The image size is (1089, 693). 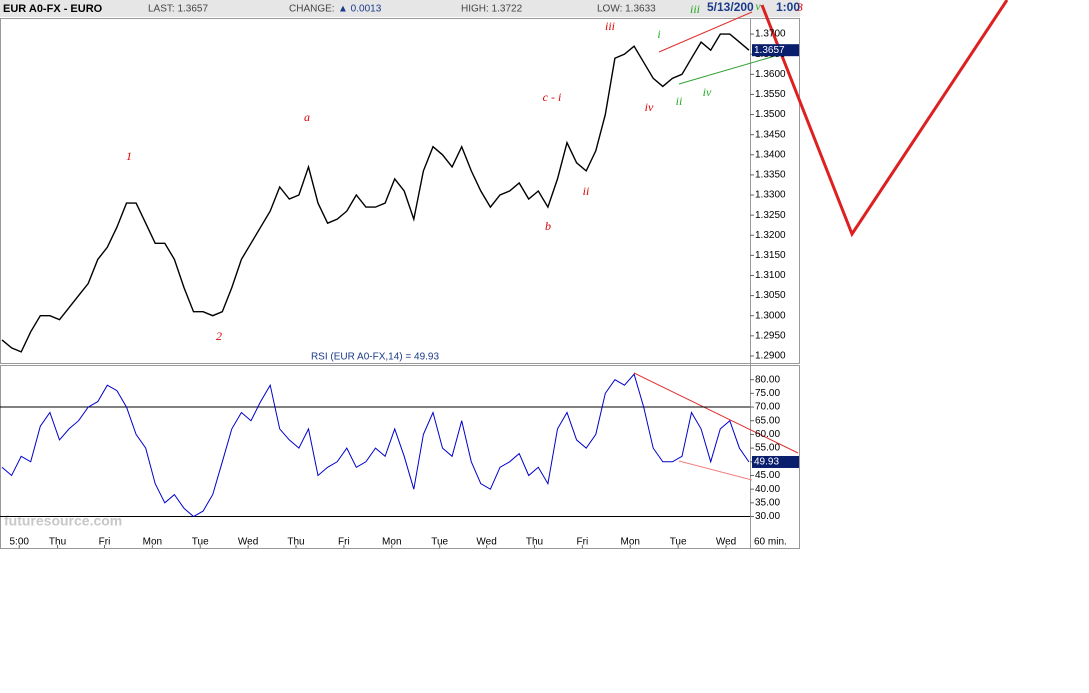 I want to click on panel-title: RSI (EUR A0-FX,14) = 49.93, so click(x=375, y=357).